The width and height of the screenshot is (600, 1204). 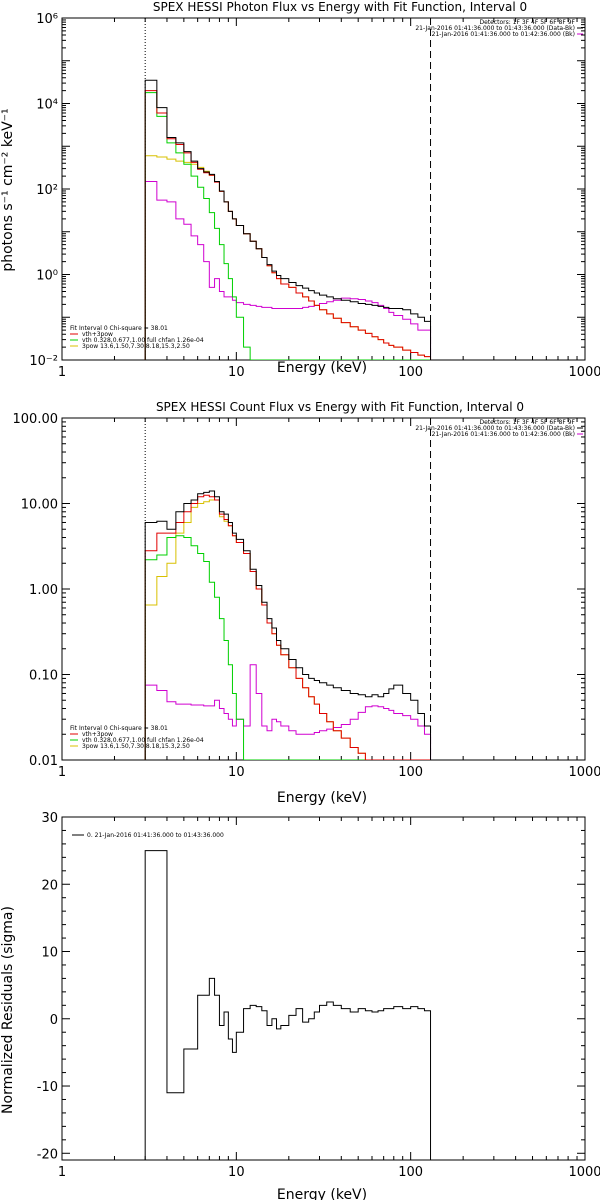 What do you see at coordinates (36, 419) in the screenshot?
I see `panel2-ytick-label: 100.00` at bounding box center [36, 419].